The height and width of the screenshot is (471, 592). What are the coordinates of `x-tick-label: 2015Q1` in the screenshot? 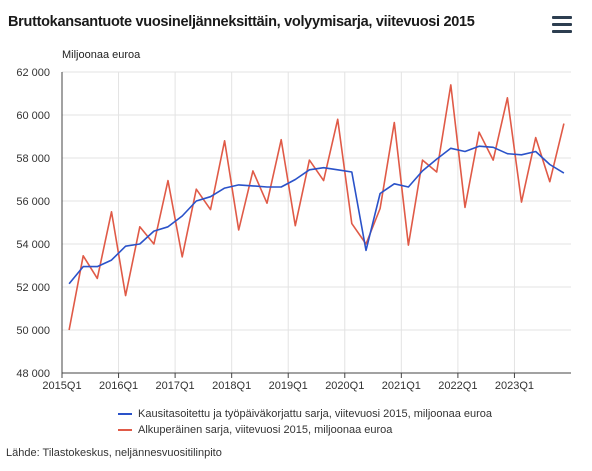 It's located at (61, 386).